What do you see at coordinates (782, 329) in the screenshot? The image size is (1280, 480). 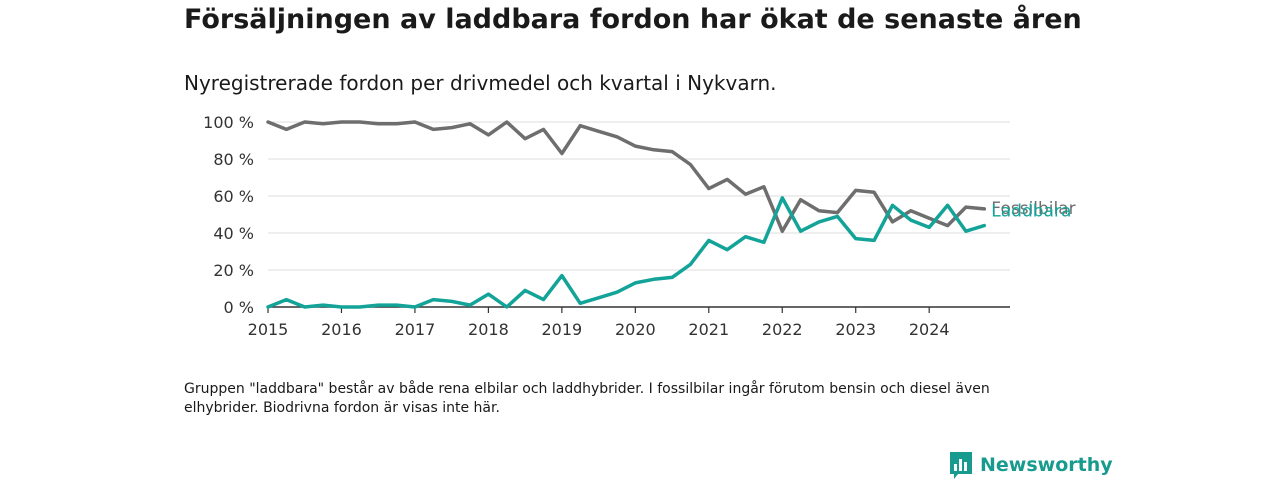 I see `x-tick-label: 2022` at bounding box center [782, 329].